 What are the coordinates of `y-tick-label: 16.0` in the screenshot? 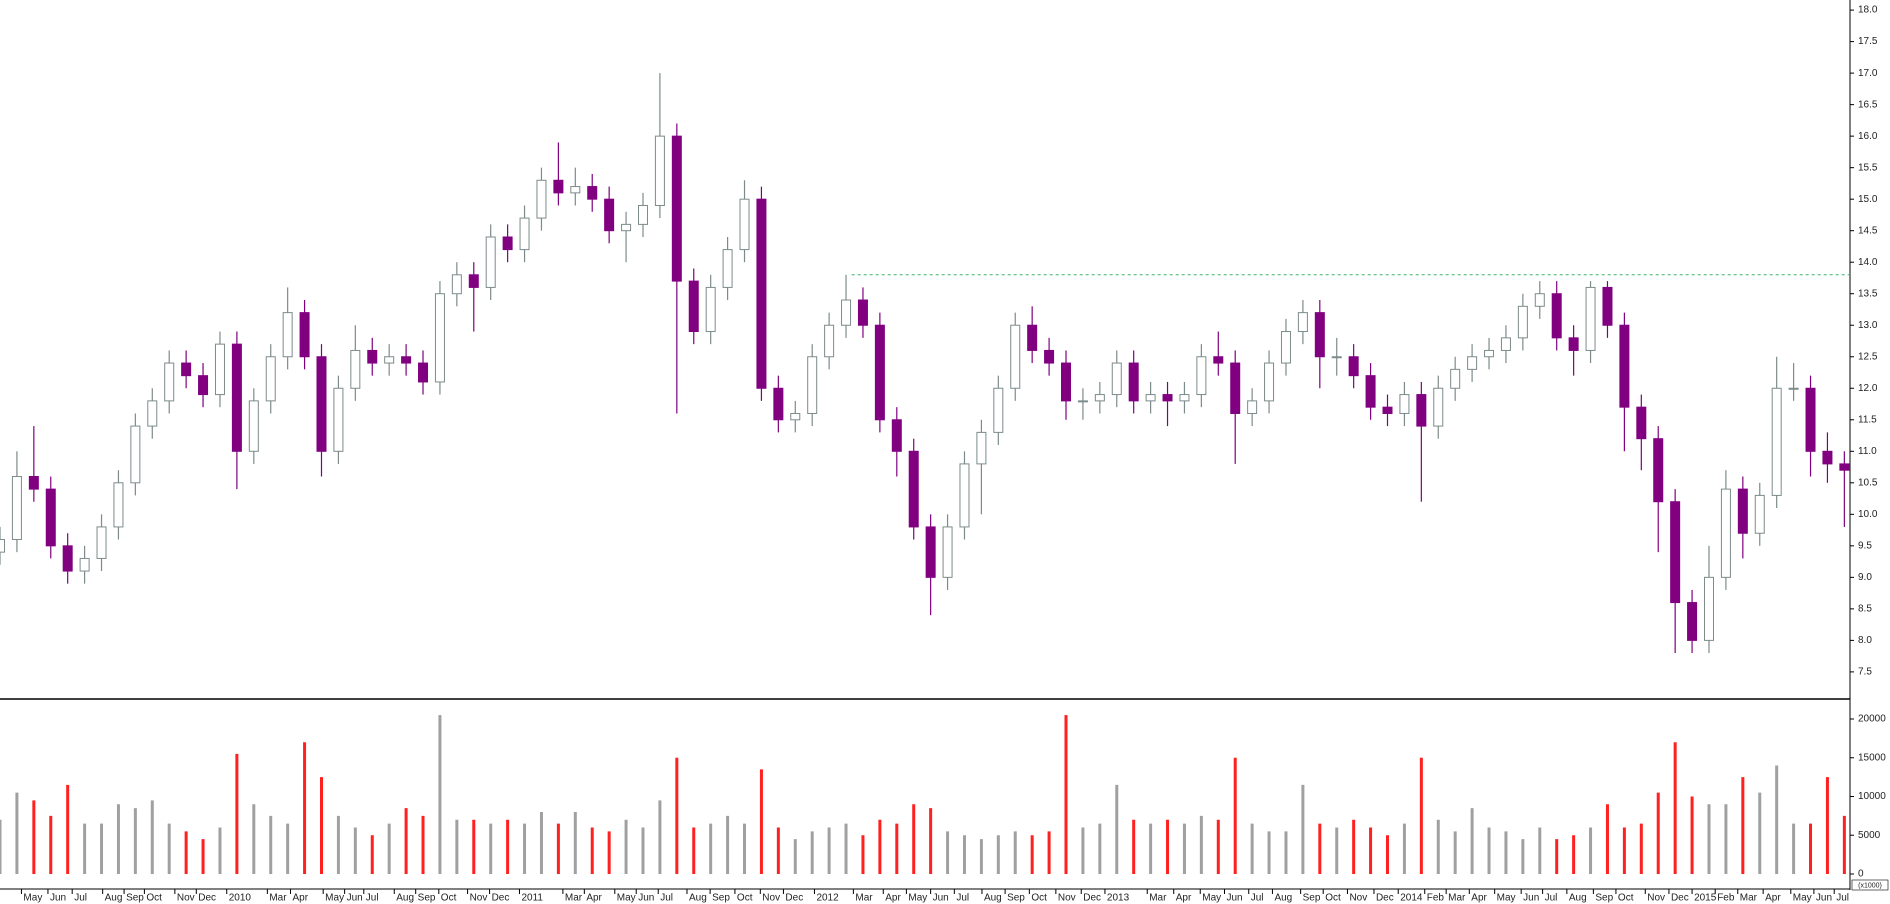 It's located at (1868, 136).